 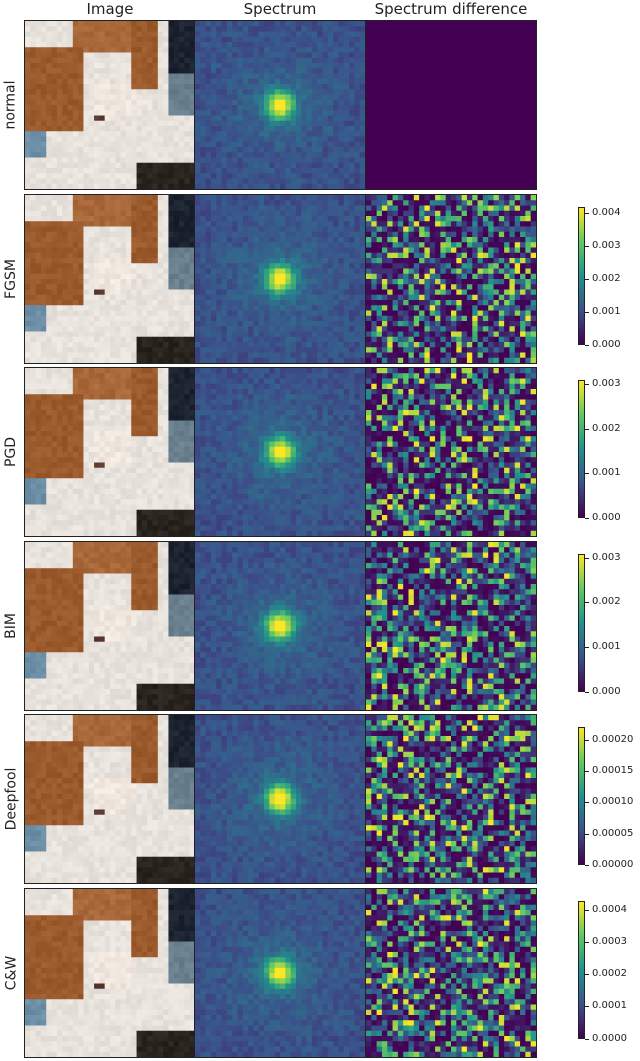 What do you see at coordinates (11, 799) in the screenshot?
I see `row-label-text: Deepfool` at bounding box center [11, 799].